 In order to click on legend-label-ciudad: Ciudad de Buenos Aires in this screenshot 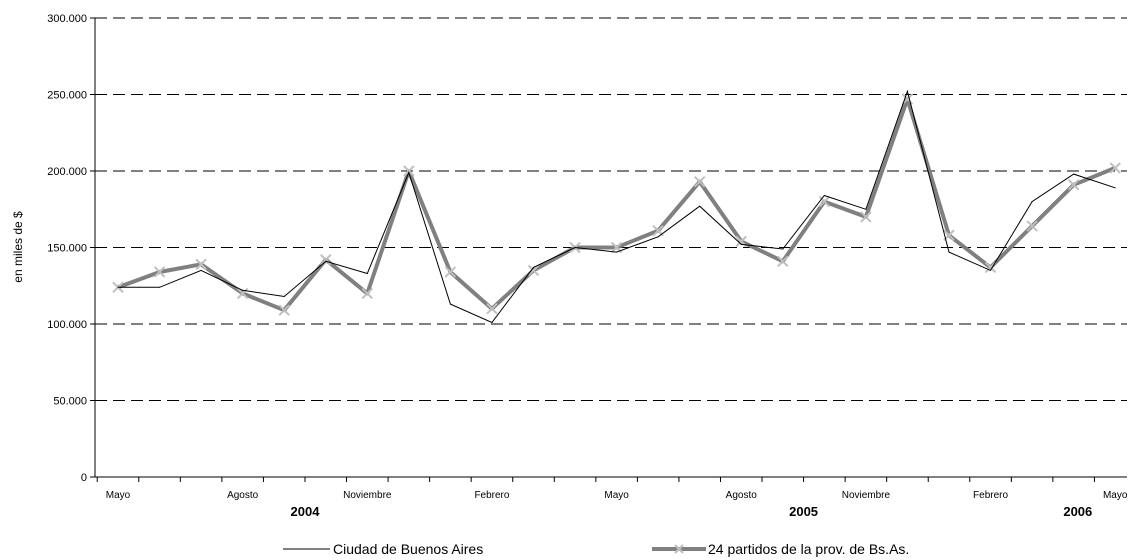, I will do `click(408, 549)`.